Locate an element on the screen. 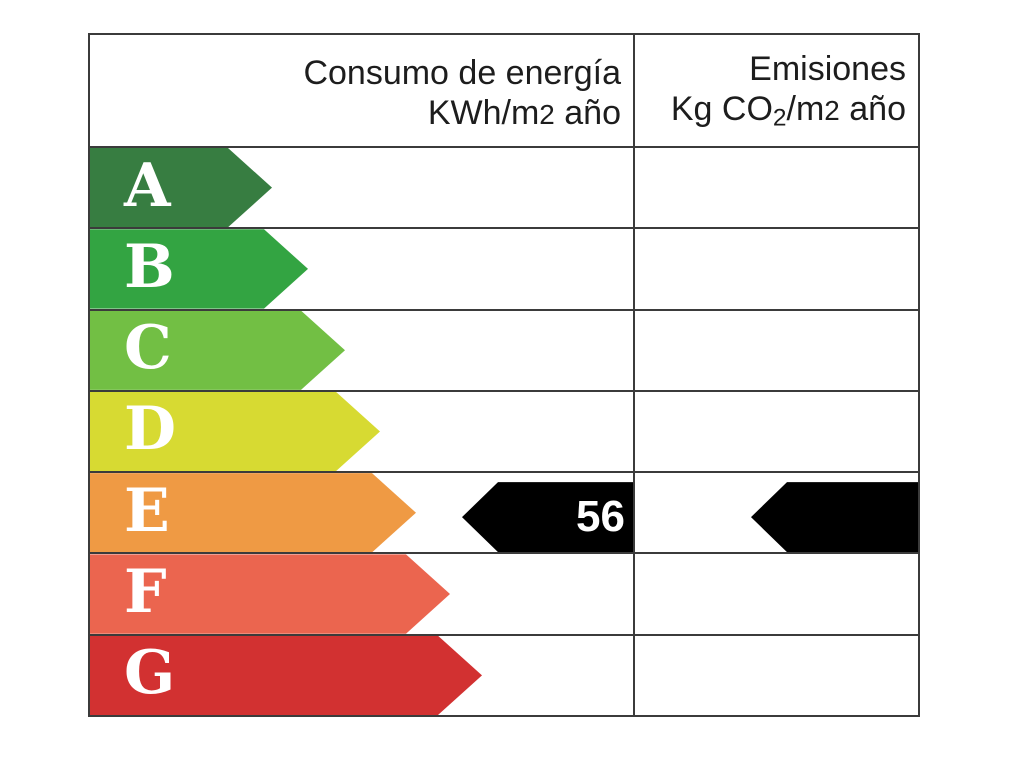 The width and height of the screenshot is (1020, 765). rating-letter-g: G is located at coordinates (150, 673).